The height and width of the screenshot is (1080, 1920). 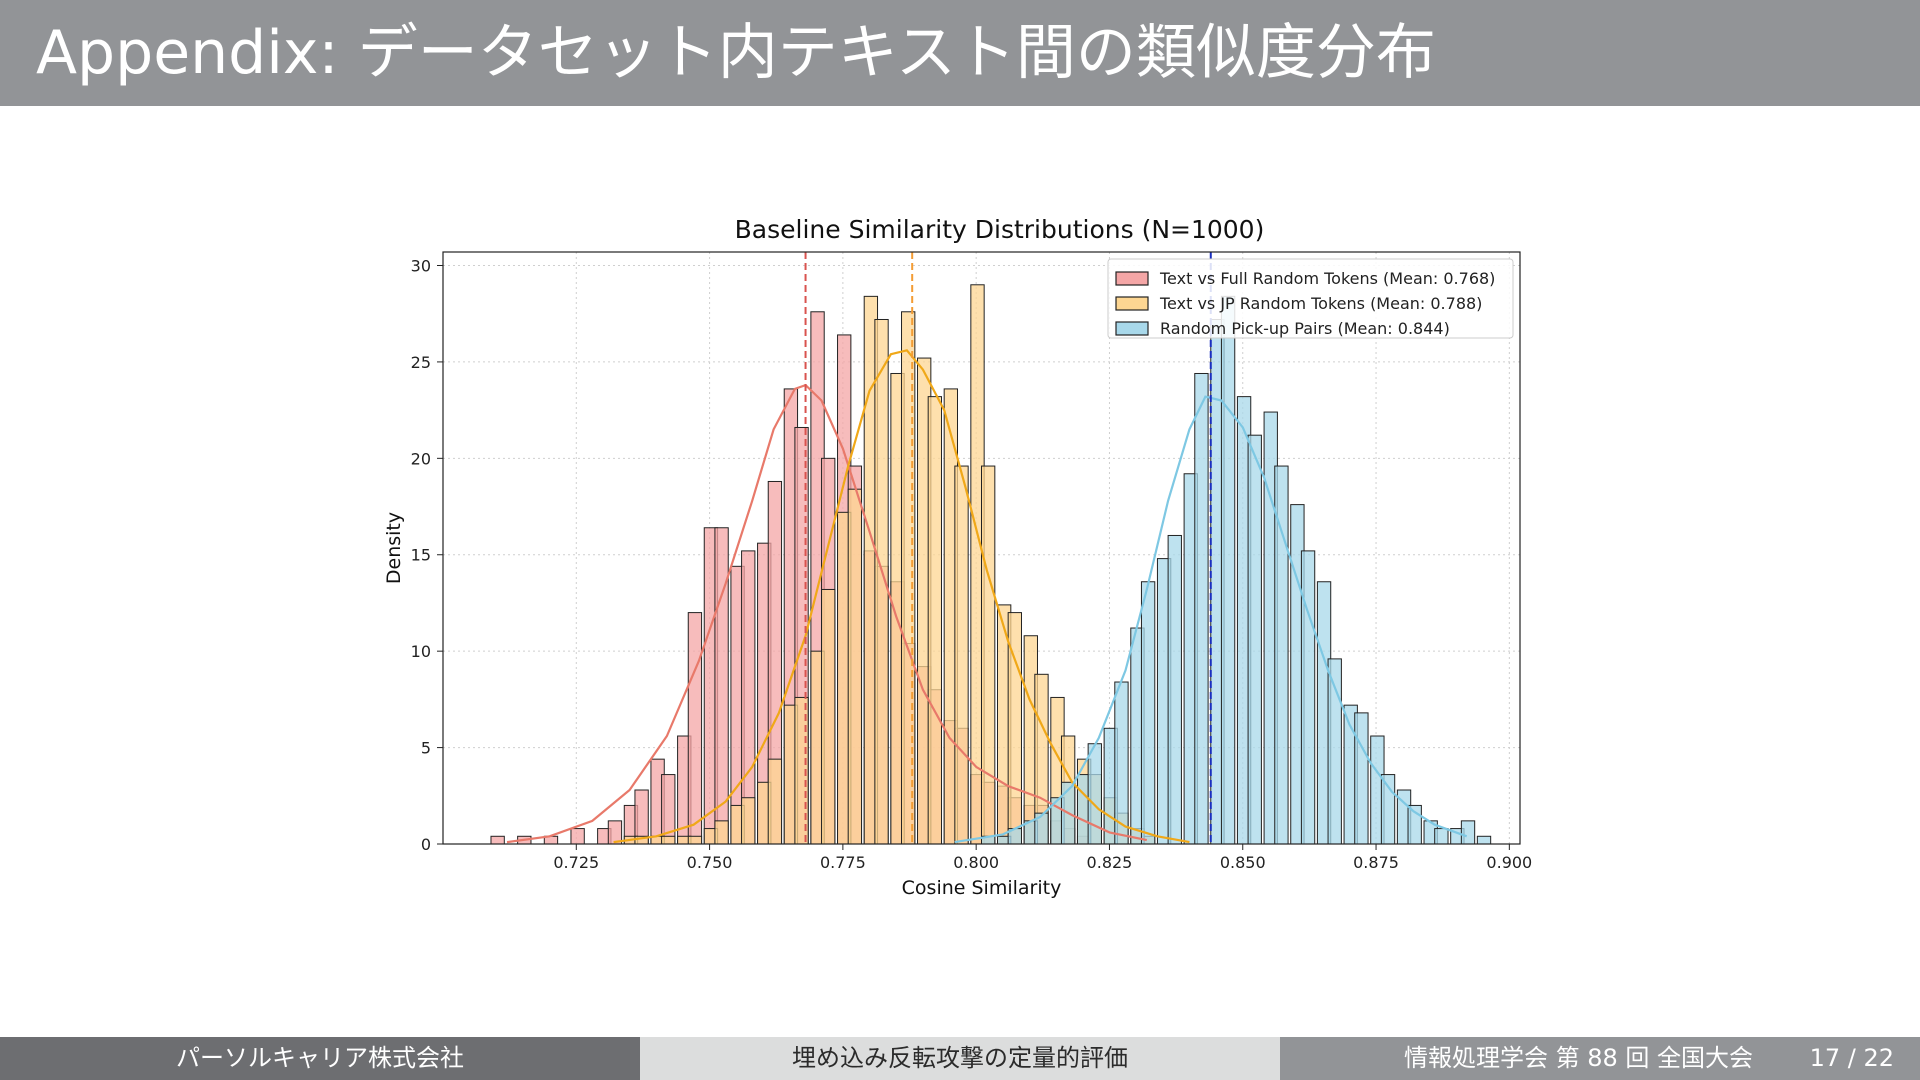 What do you see at coordinates (1509, 862) in the screenshot?
I see `x-tick-label: 0.900` at bounding box center [1509, 862].